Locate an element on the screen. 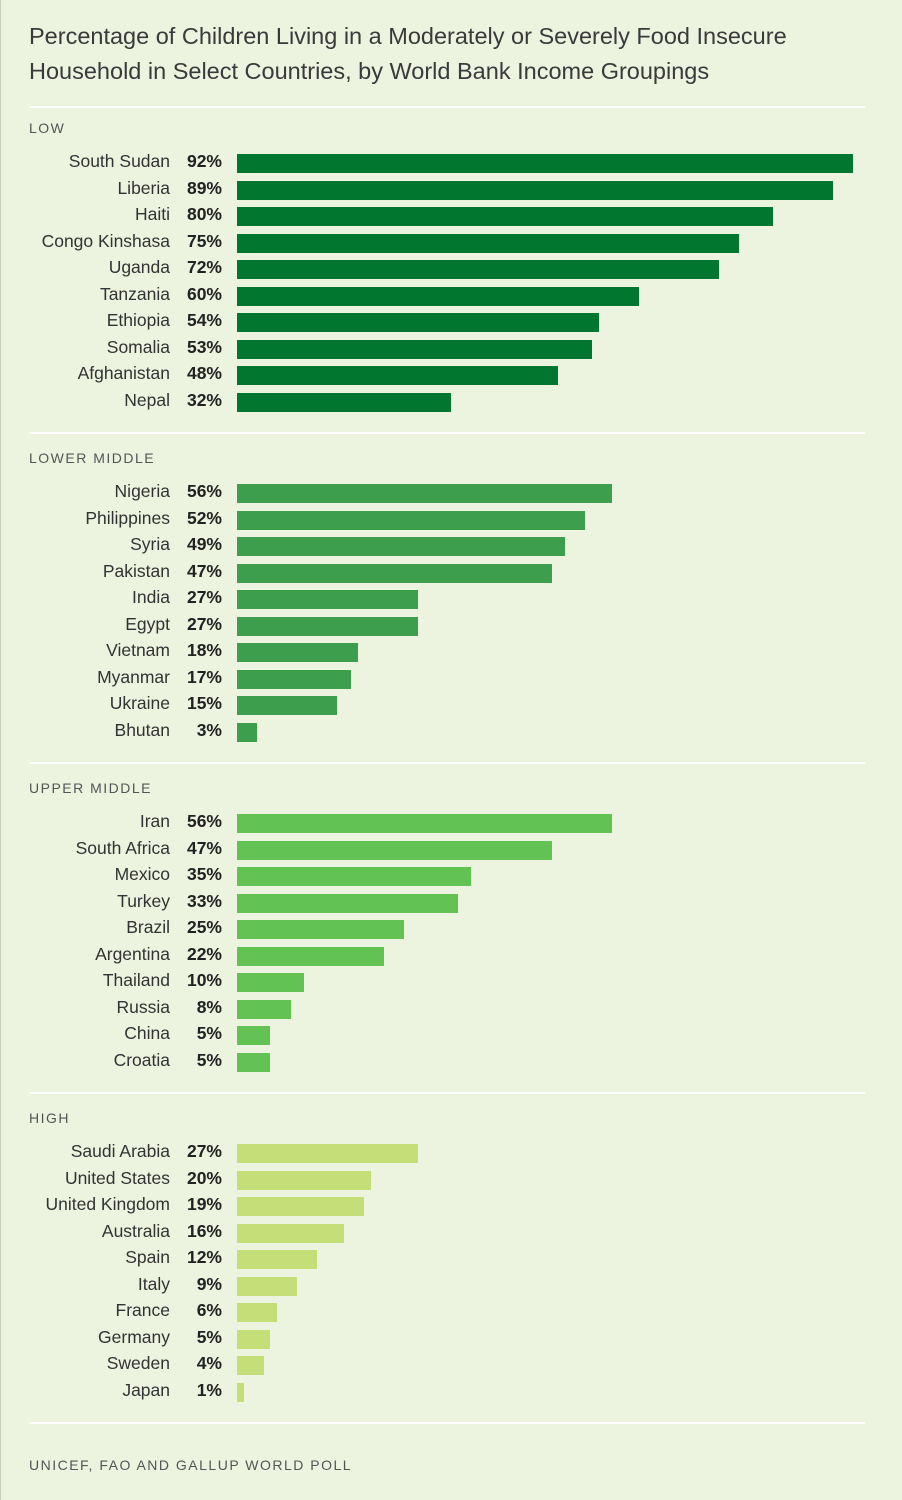 Image resolution: width=902 pixels, height=1500 pixels. bar-row: Turkey 33% is located at coordinates (451, 902).